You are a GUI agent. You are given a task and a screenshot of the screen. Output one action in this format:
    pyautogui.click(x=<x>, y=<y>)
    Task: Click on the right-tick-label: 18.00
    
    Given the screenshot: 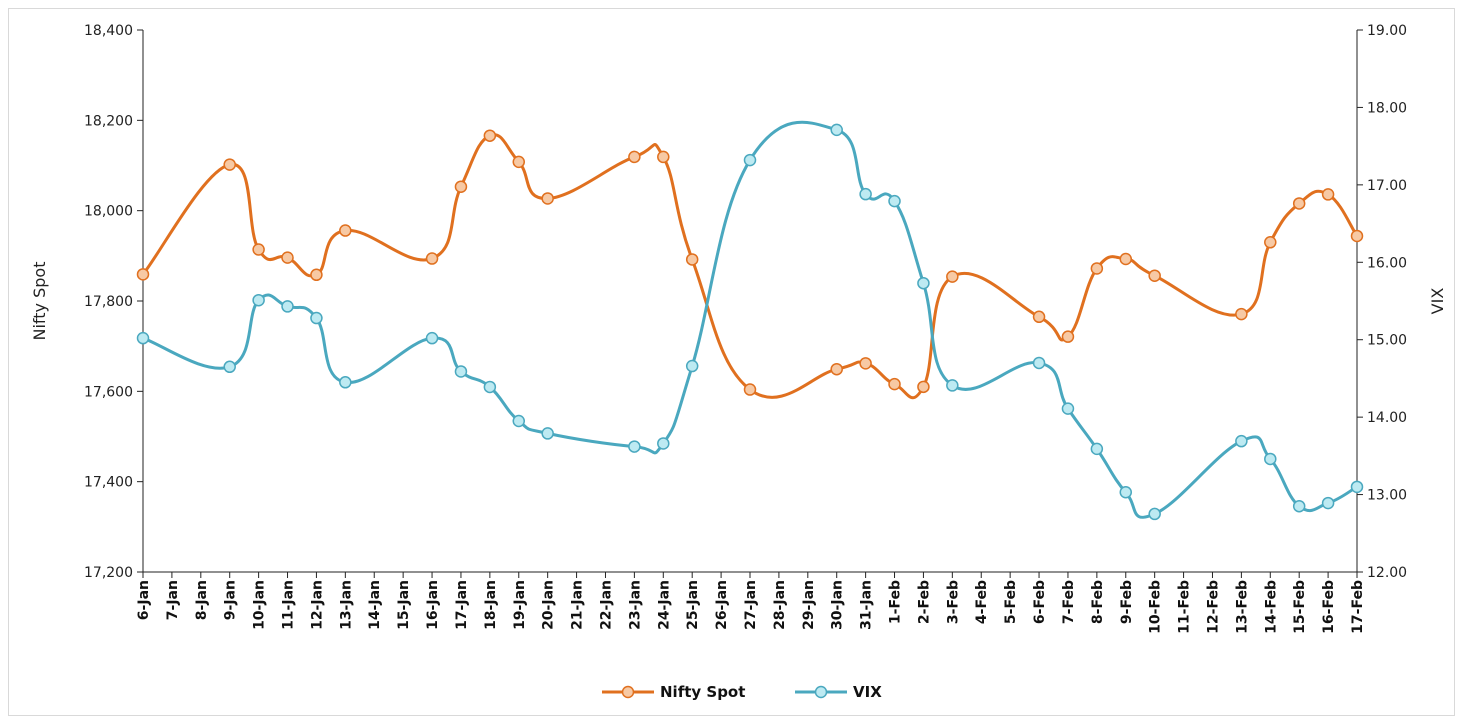 What is the action you would take?
    pyautogui.click(x=1387, y=108)
    